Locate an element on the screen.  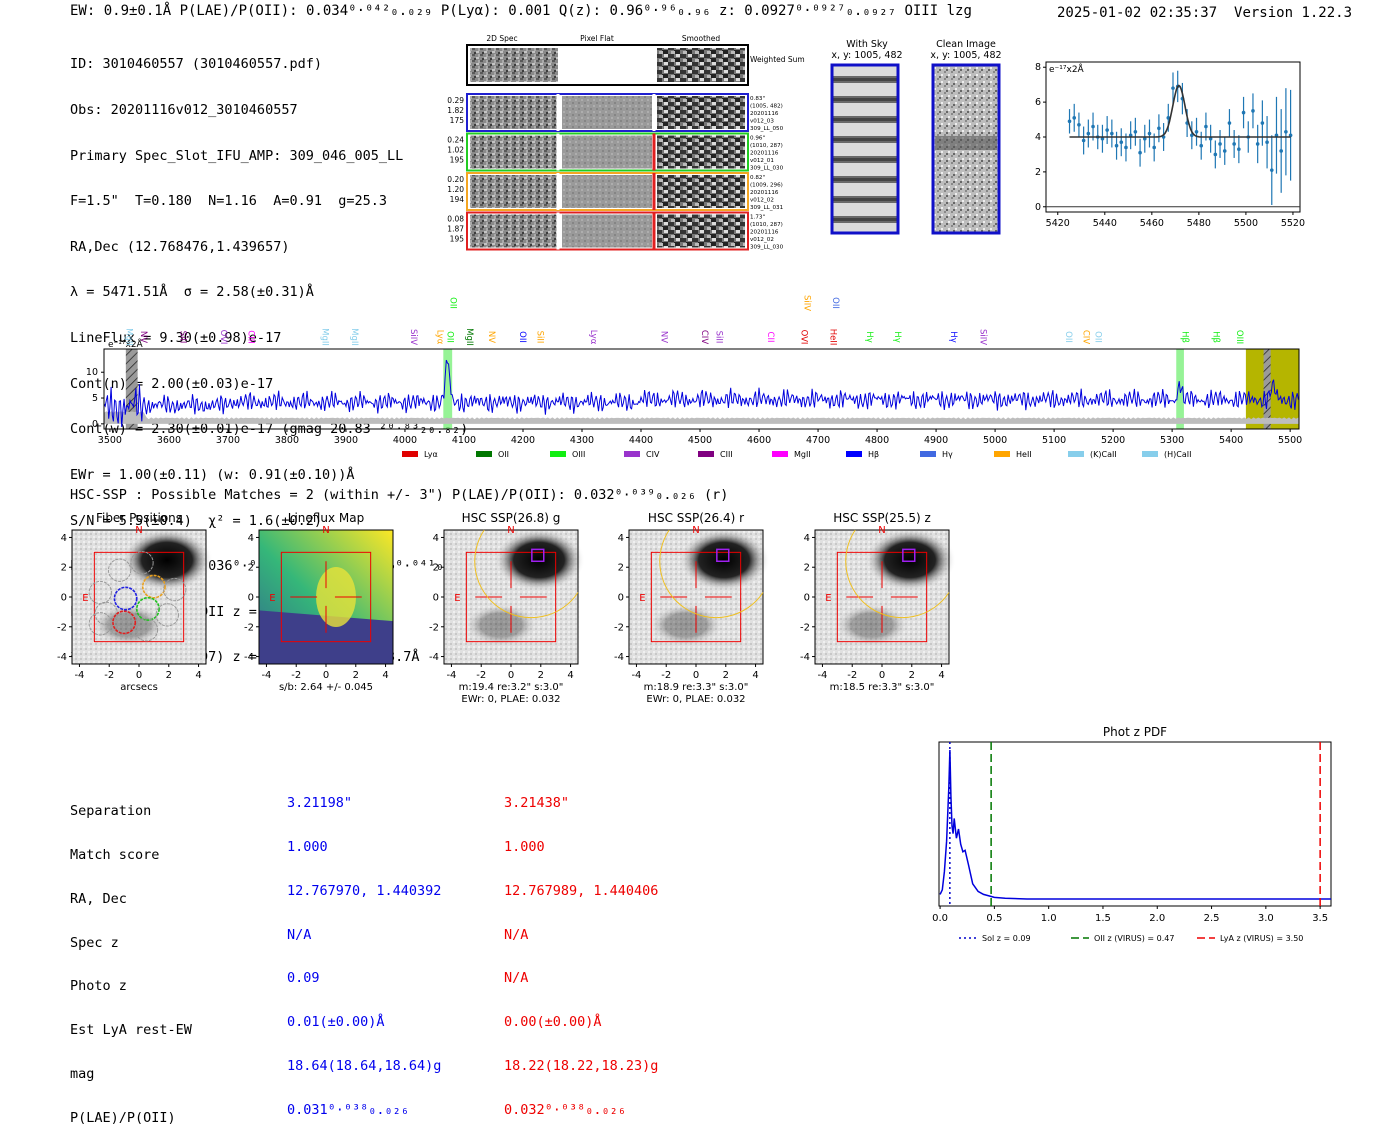
spectrum-legend-label: Hγ is located at coordinates (947, 454).